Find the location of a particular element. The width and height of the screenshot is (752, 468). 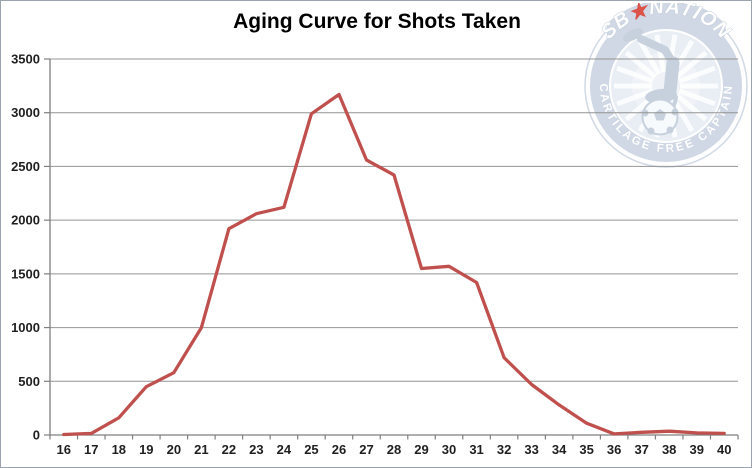

x-tick-label: 32 is located at coordinates (504, 449).